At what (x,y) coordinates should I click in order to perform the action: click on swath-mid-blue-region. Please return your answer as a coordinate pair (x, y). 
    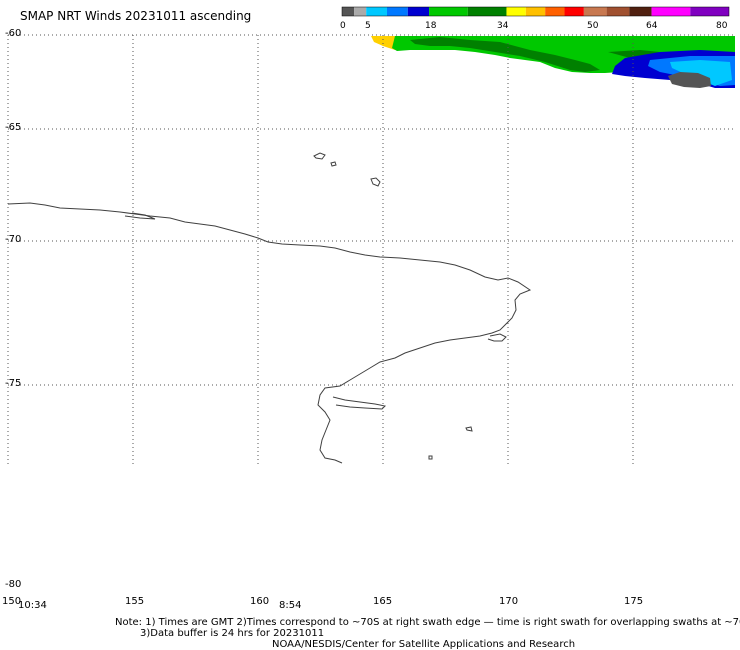
    Looking at the image, I should click on (691, 71).